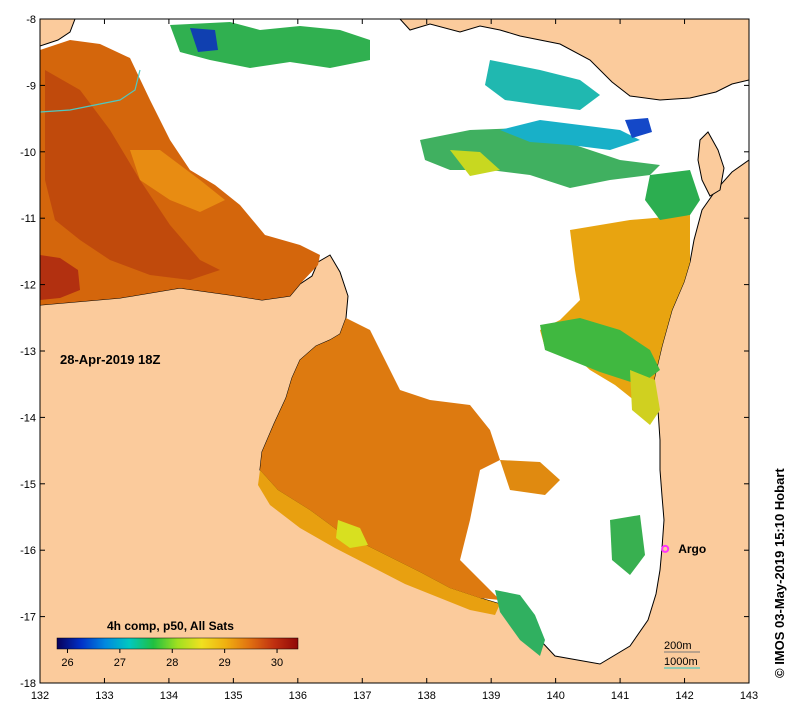 The width and height of the screenshot is (791, 716). I want to click on sst-gulf-south-coast, so click(379, 542).